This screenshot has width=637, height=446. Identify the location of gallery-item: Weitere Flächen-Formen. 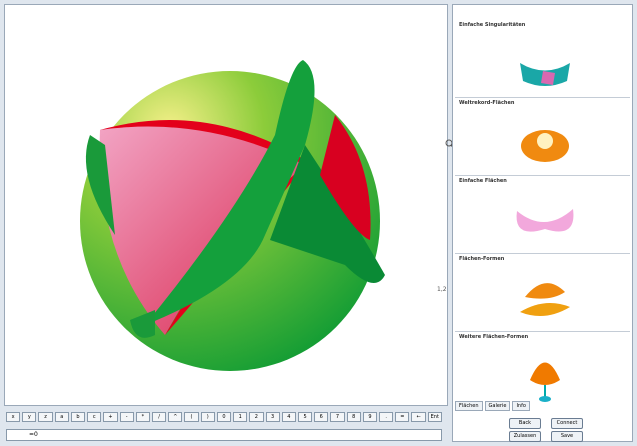
(542, 366).